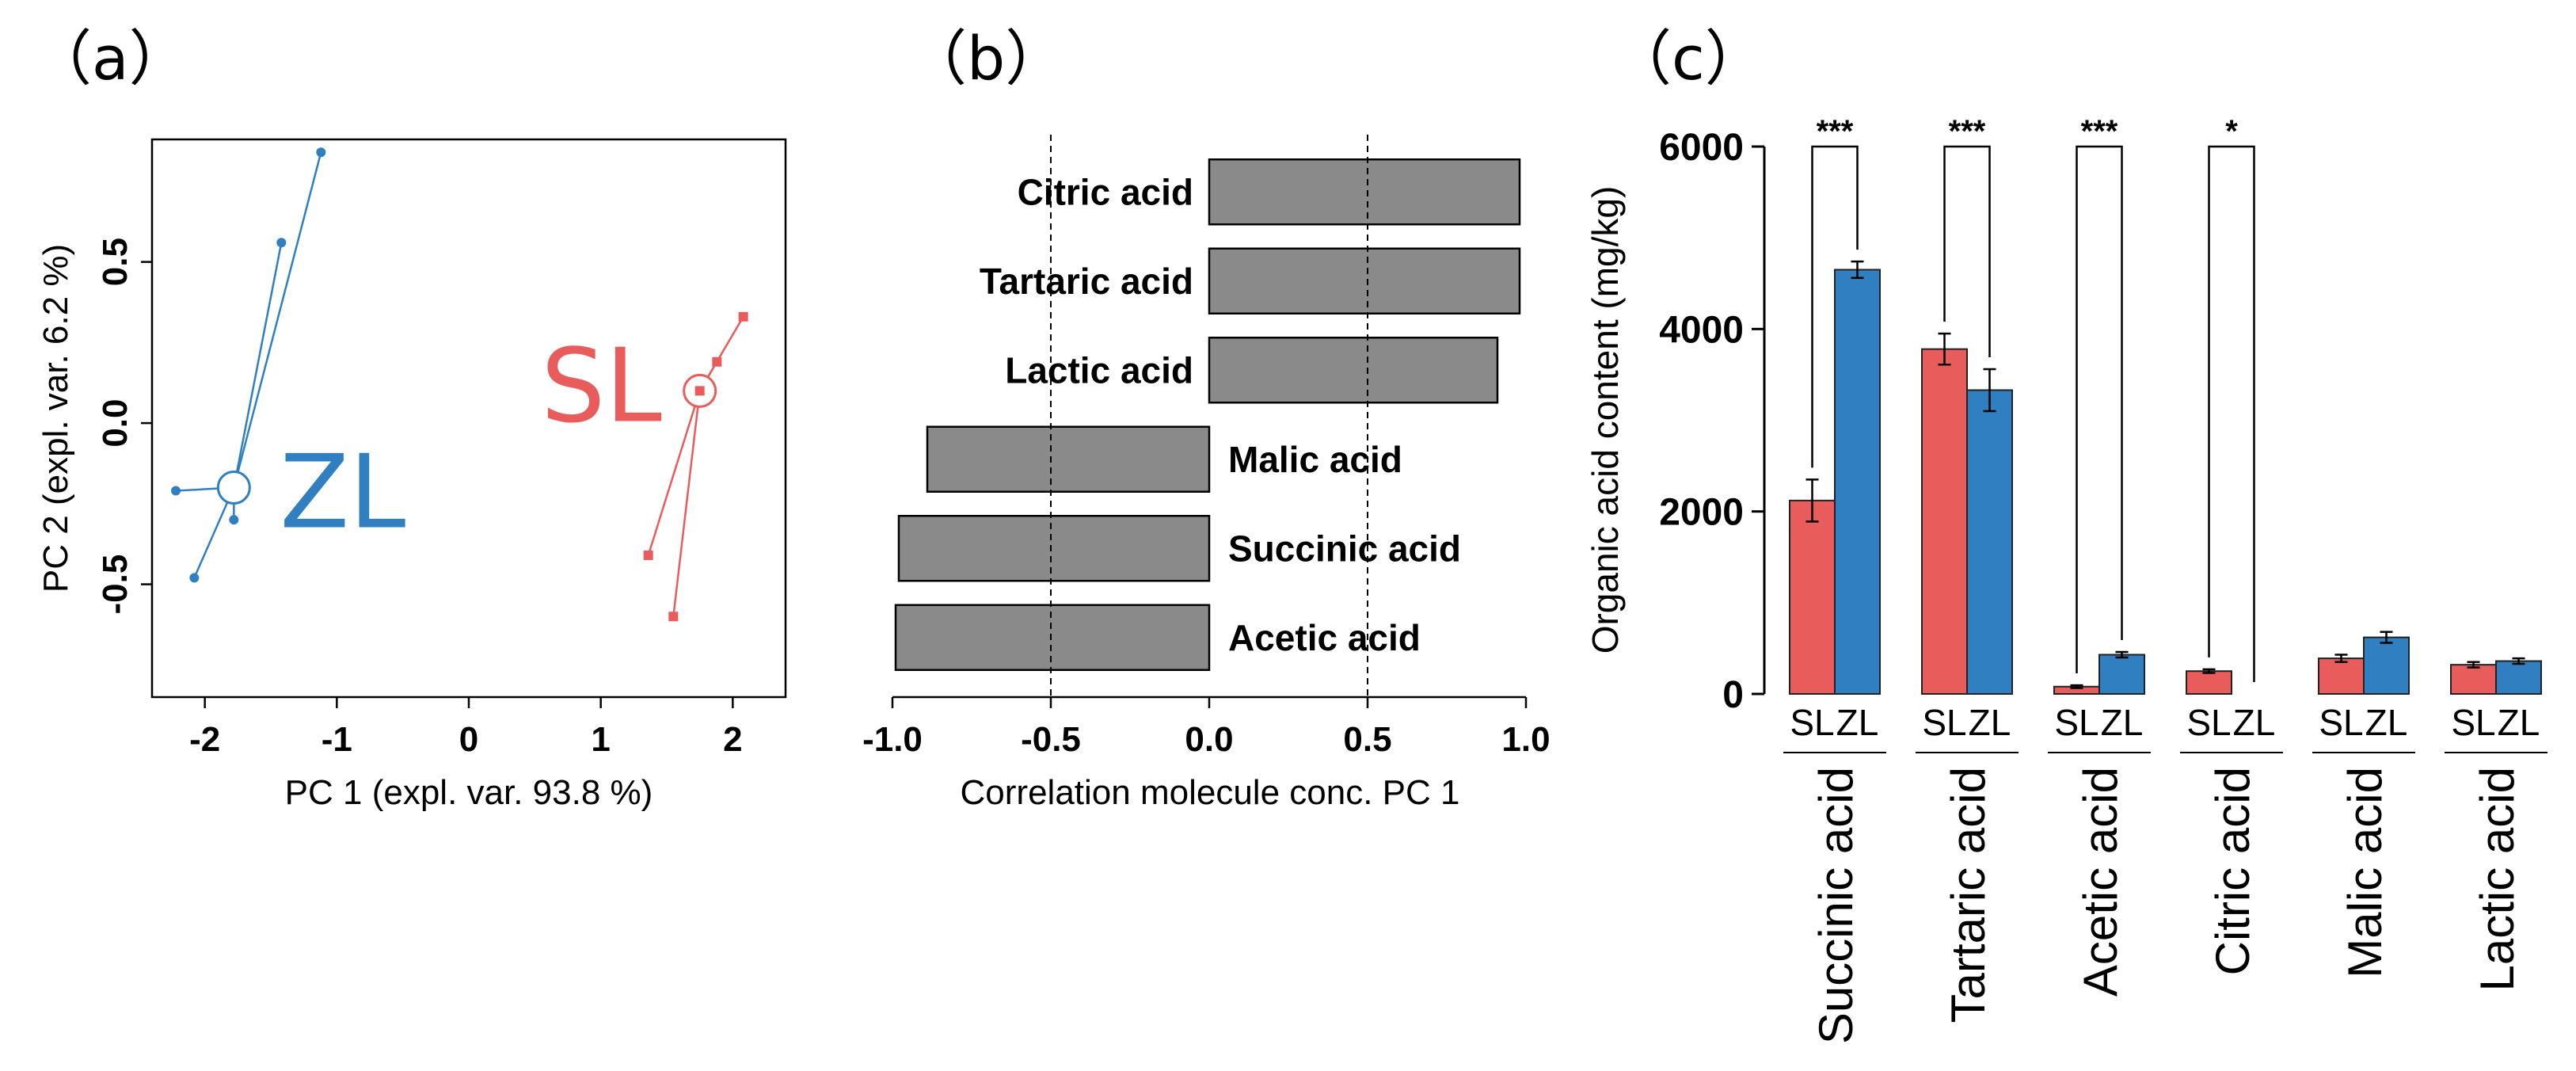 This screenshot has height=1071, width=2576. Describe the element at coordinates (1701, 148) in the screenshot. I see `y-tick-label: 6000` at that location.